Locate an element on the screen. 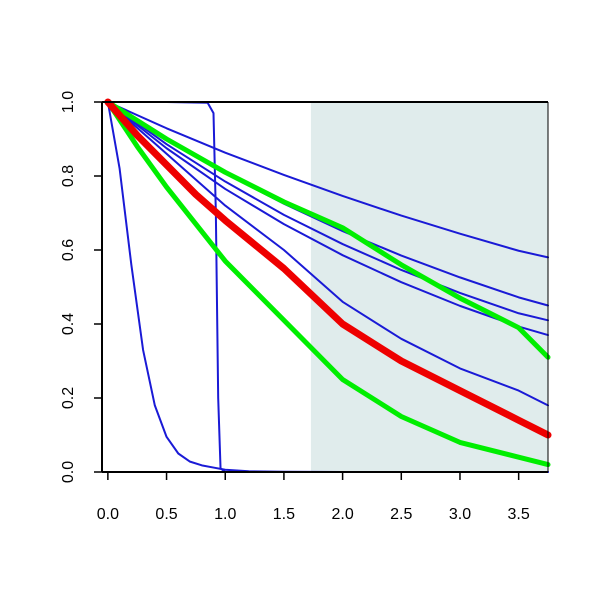  y-tick-label: 0.2 is located at coordinates (68, 398).